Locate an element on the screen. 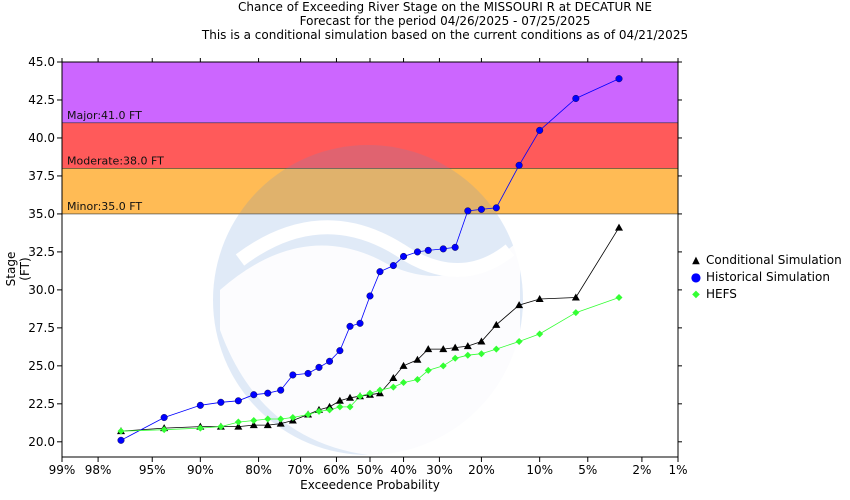  y-tick-label: 42.5 is located at coordinates (41, 100).